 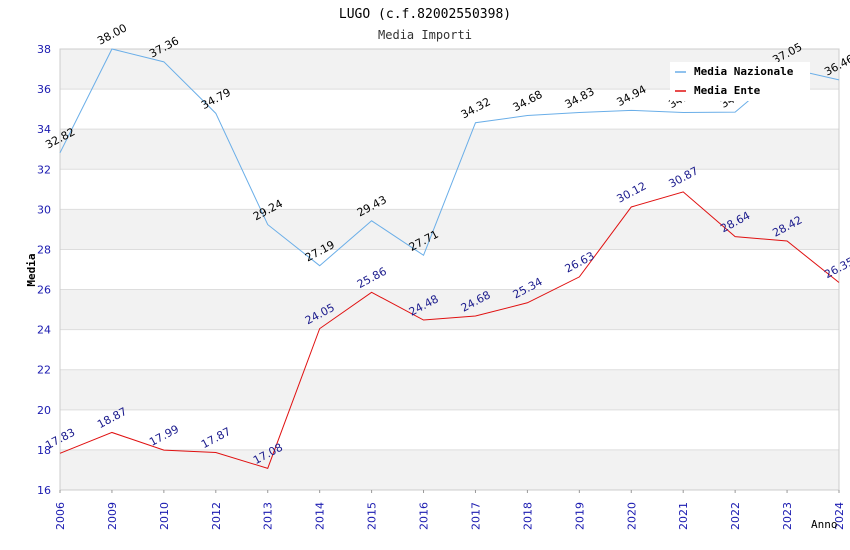 What do you see at coordinates (268, 516) in the screenshot?
I see `x-tick-label: 2013` at bounding box center [268, 516].